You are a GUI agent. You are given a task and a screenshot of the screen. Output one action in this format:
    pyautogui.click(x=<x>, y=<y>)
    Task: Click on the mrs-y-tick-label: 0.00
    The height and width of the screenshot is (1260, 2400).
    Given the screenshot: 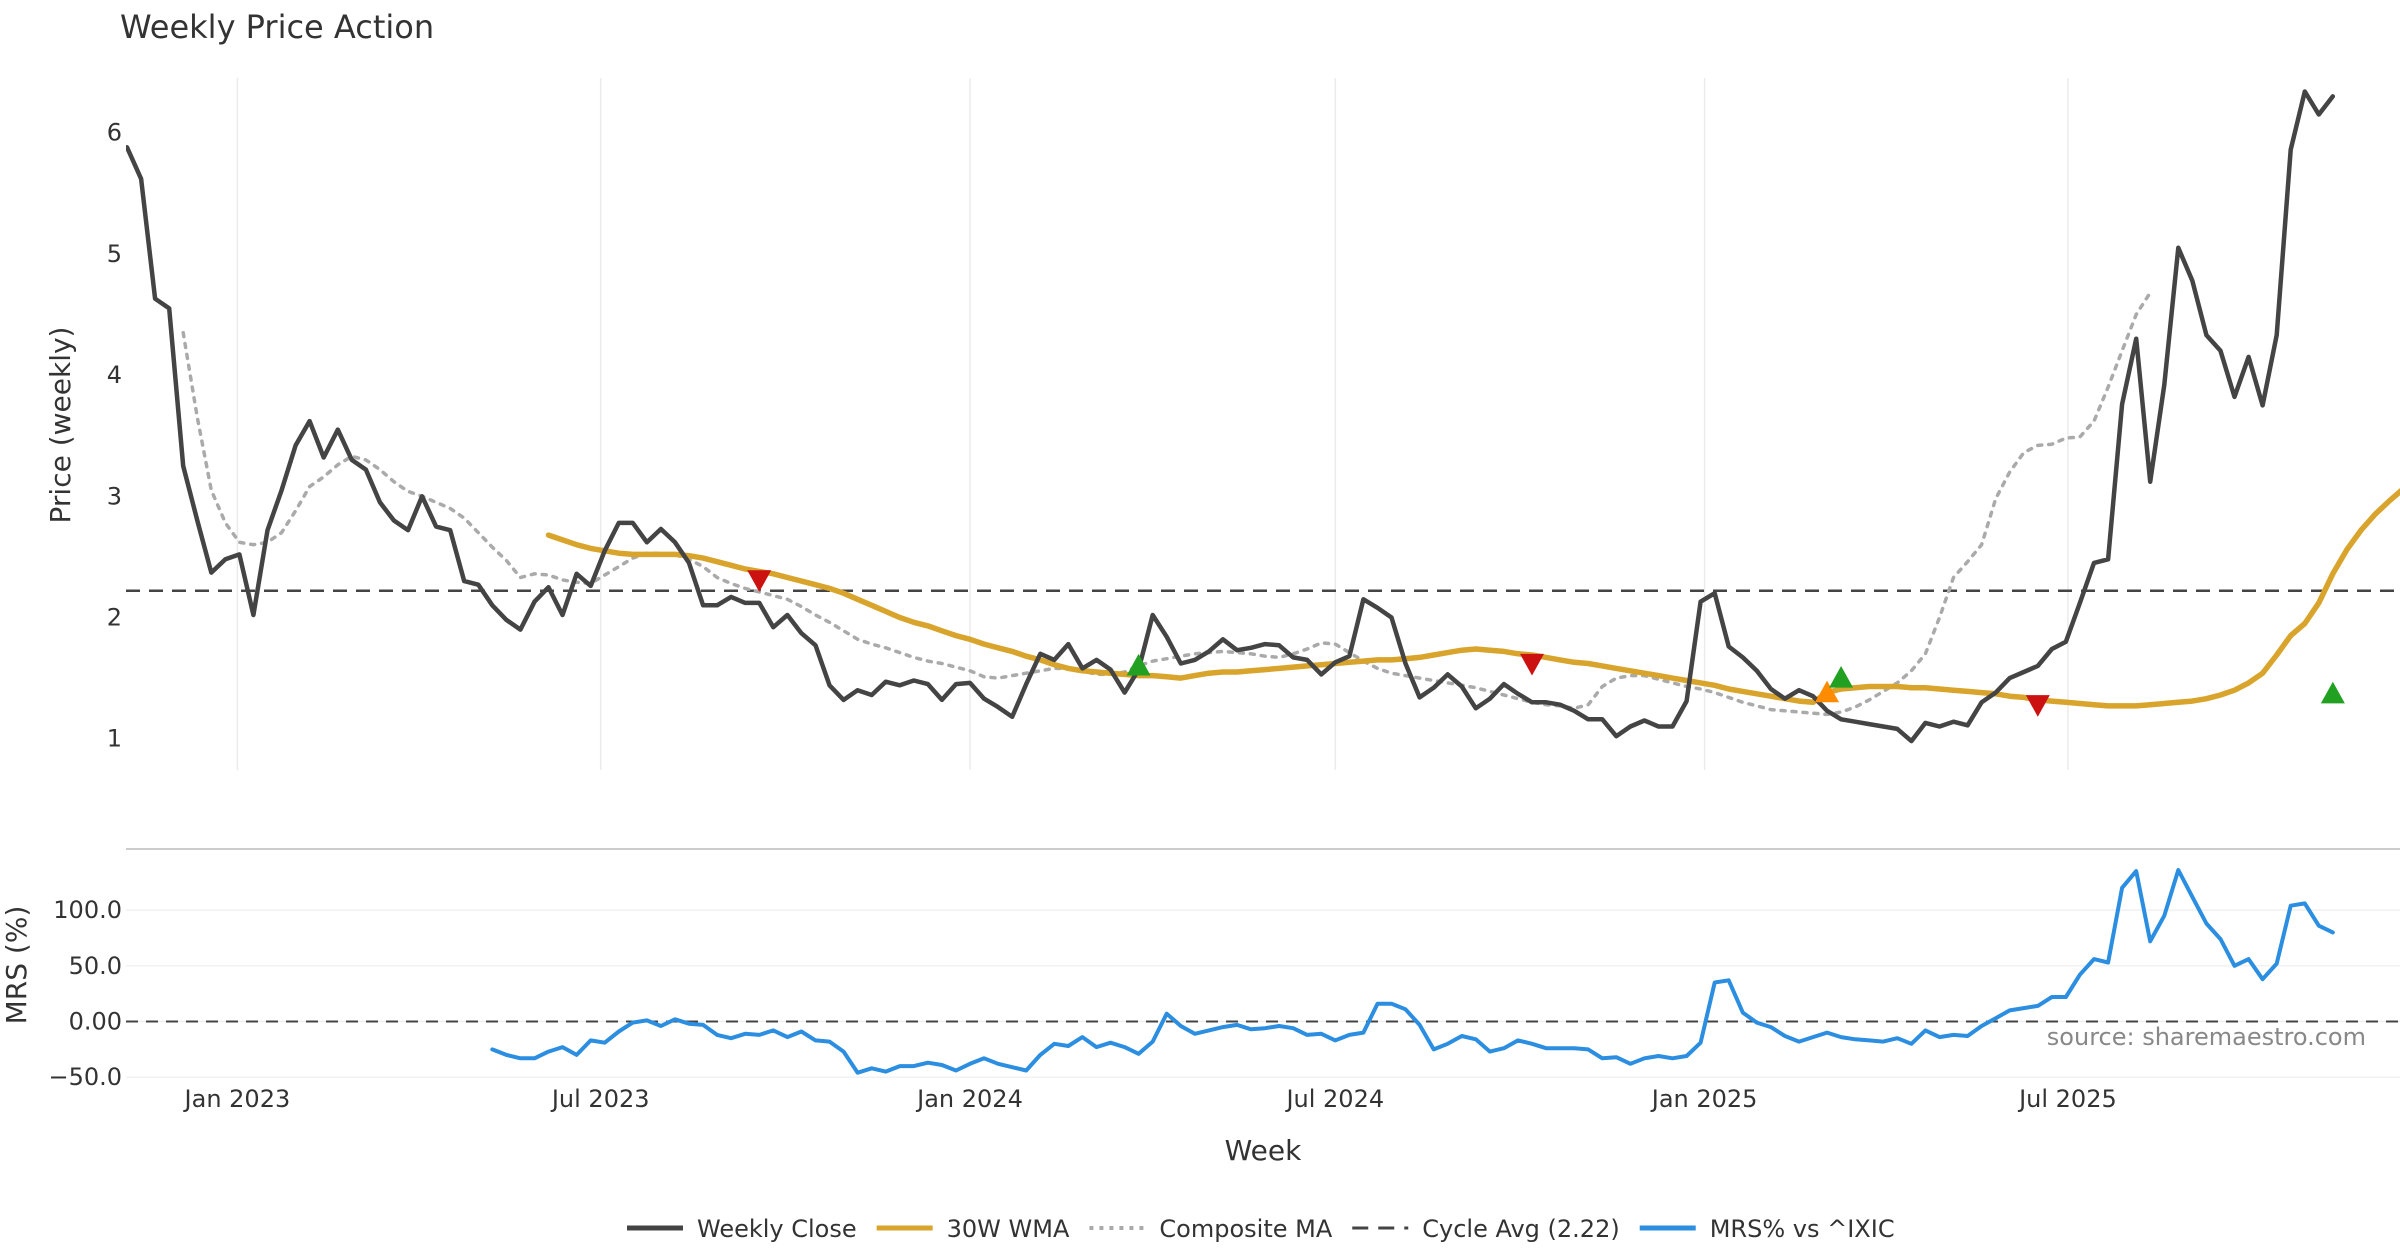 What is the action you would take?
    pyautogui.click(x=95, y=1022)
    